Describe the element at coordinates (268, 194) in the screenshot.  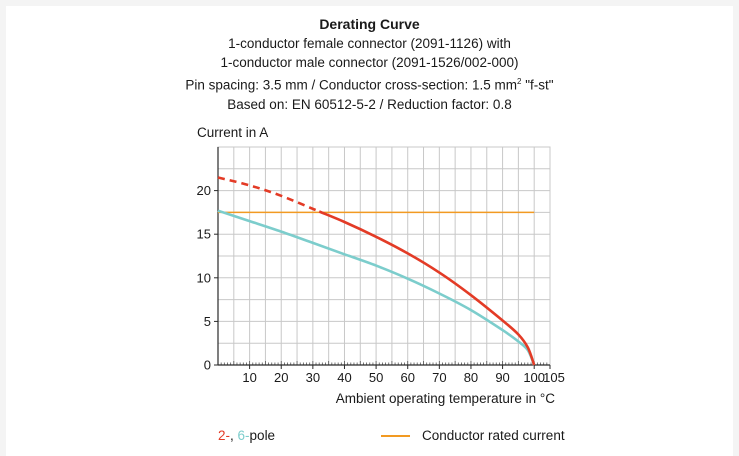
I see `series-2-pole-curve-dashed` at that location.